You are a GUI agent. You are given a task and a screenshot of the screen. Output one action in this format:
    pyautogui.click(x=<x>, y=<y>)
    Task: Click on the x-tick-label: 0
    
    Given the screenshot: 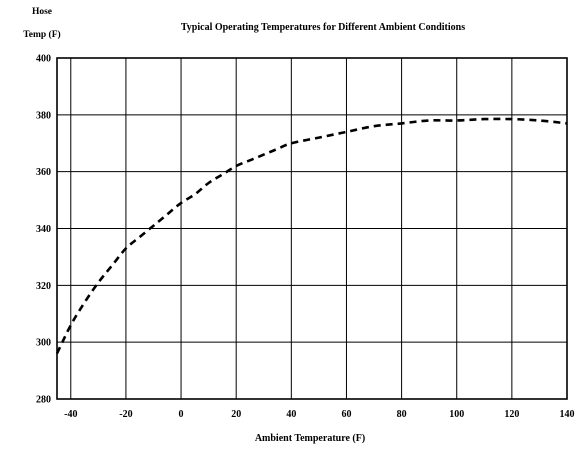 What is the action you would take?
    pyautogui.click(x=181, y=414)
    